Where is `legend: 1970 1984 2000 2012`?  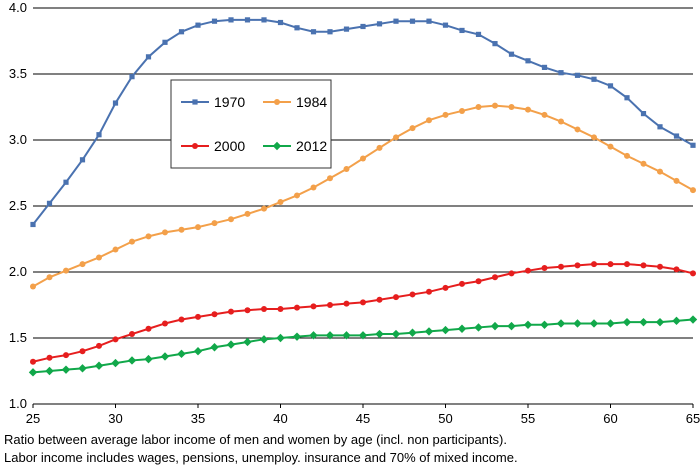 legend: 1970 1984 2000 2012 is located at coordinates (251, 124).